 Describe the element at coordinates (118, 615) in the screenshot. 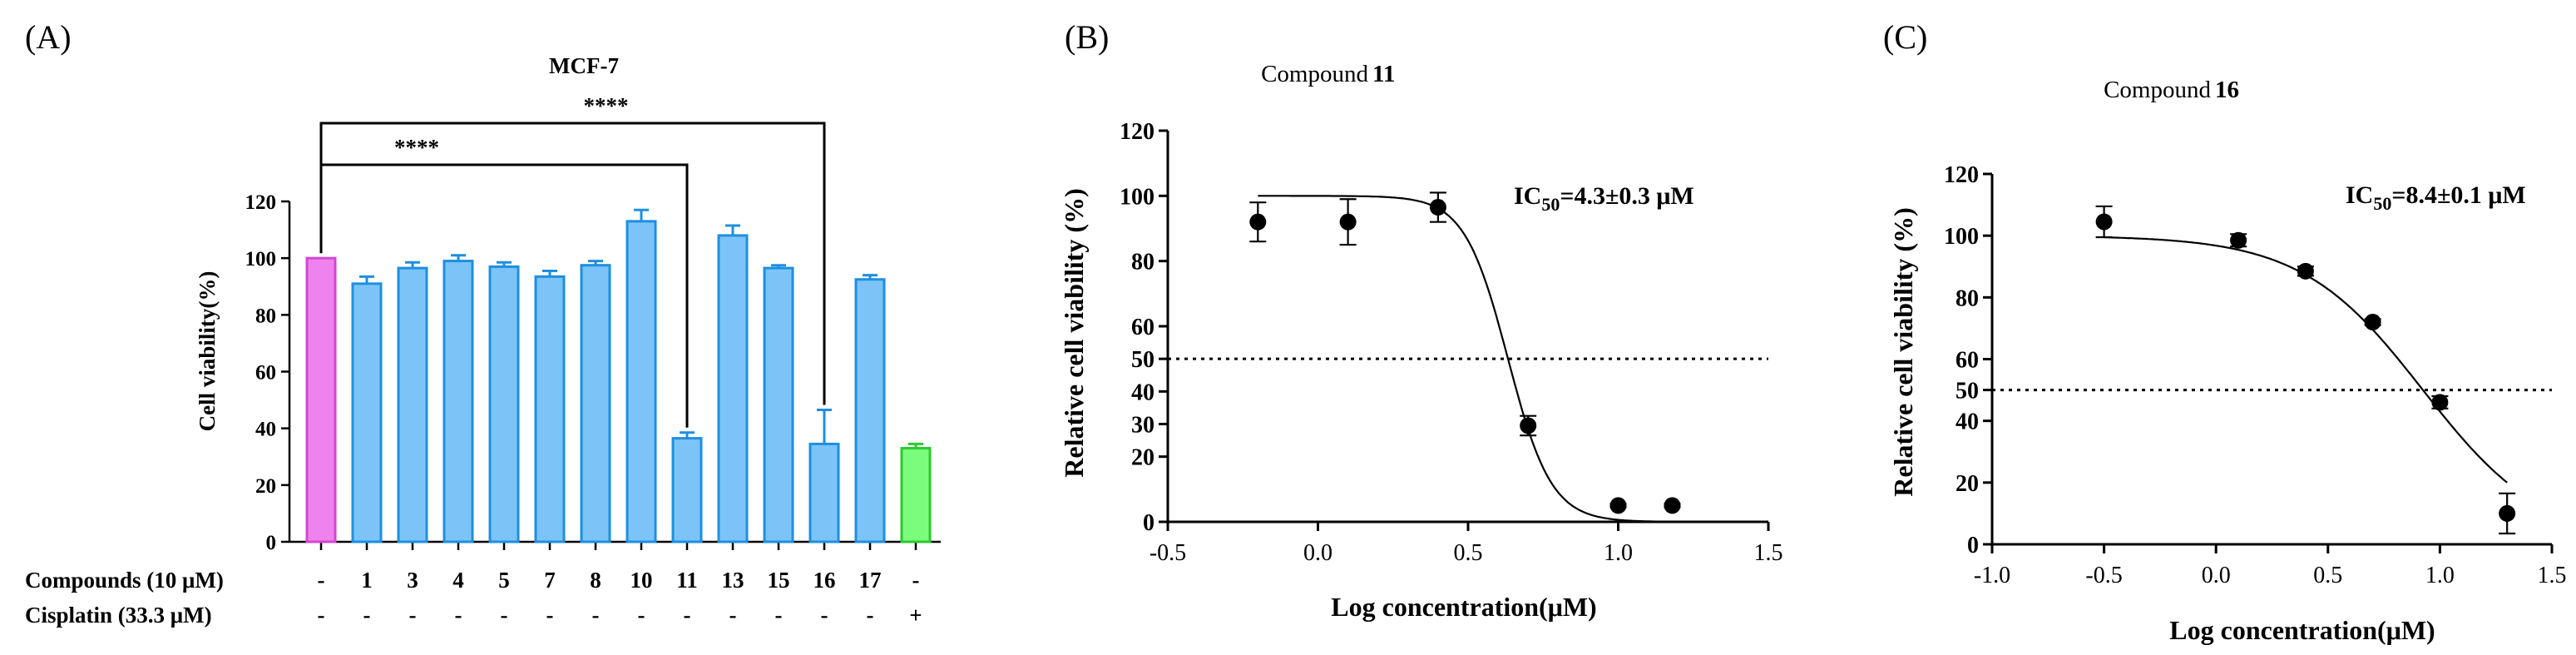

I see `cisplatin-row-label: Cisplatin (33.3 μM)` at that location.